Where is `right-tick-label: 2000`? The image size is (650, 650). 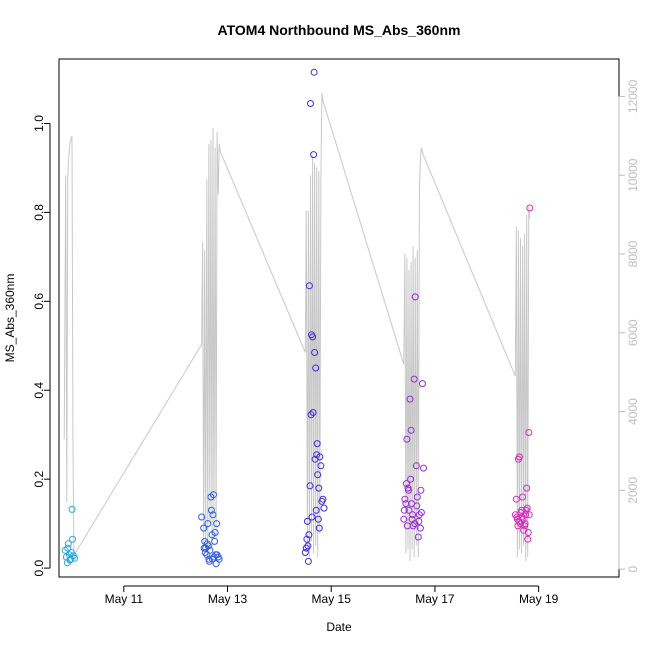 right-tick-label: 2000 is located at coordinates (633, 490).